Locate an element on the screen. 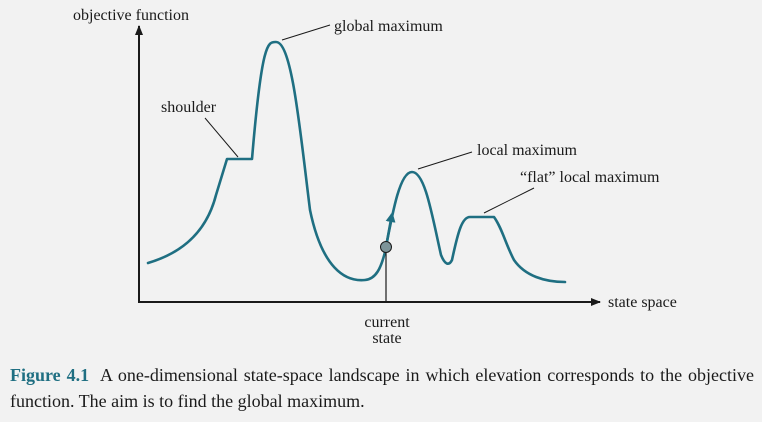 This screenshot has width=762, height=422. shoulder-leader is located at coordinates (221, 137).